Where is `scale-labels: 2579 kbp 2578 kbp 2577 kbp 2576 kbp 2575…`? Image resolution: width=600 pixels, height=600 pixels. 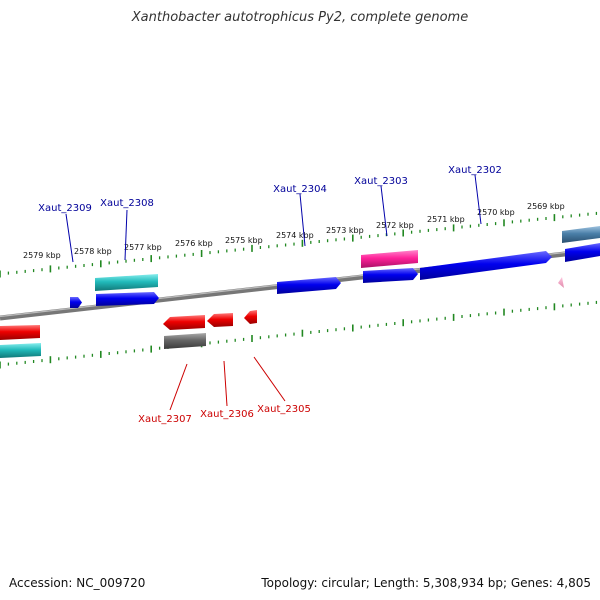
scale-labels: 2579 kbp 2578 kbp 2577 kbp 2576 kbp 2575… is located at coordinates (294, 231).